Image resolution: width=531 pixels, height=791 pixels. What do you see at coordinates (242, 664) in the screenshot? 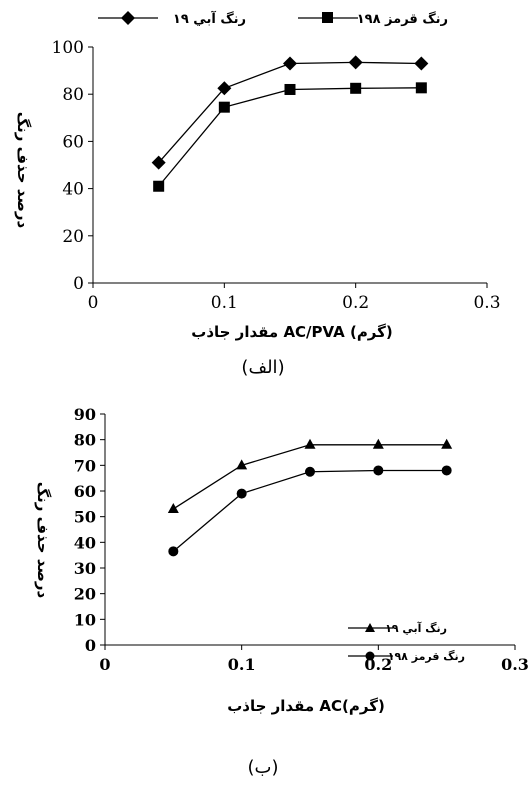
I see `chart-b-x-tick-label: 0.1` at bounding box center [242, 664].